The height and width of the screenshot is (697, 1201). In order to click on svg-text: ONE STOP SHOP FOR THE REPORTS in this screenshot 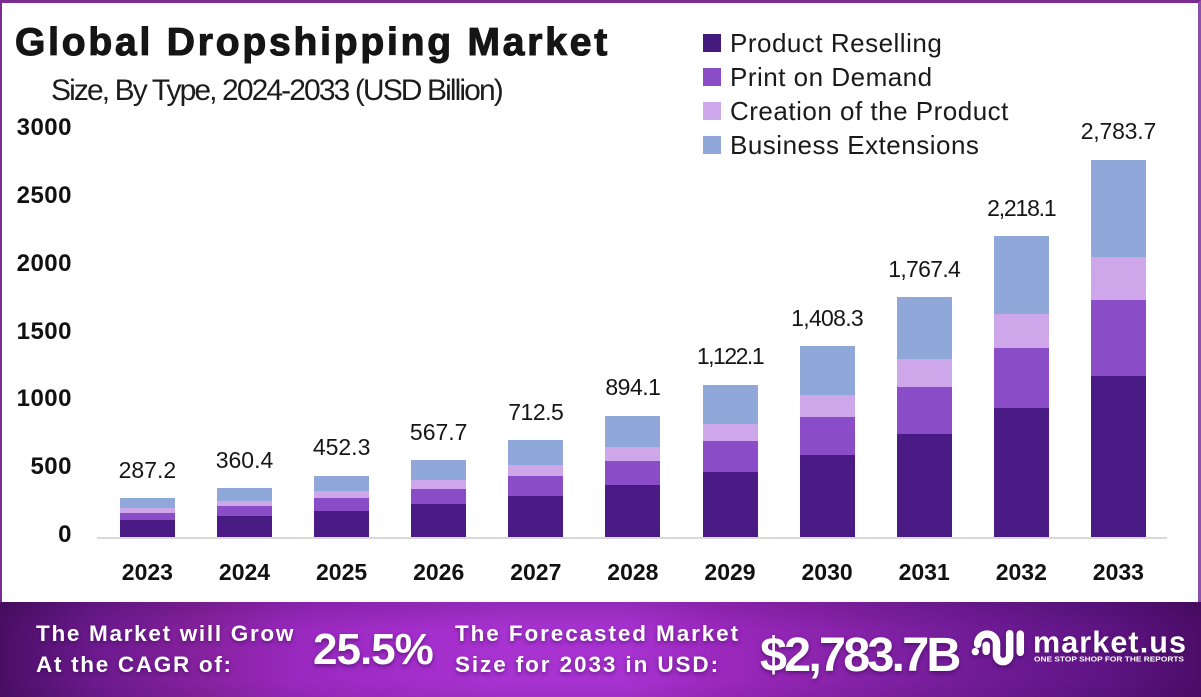, I will do `click(1109, 659)`.